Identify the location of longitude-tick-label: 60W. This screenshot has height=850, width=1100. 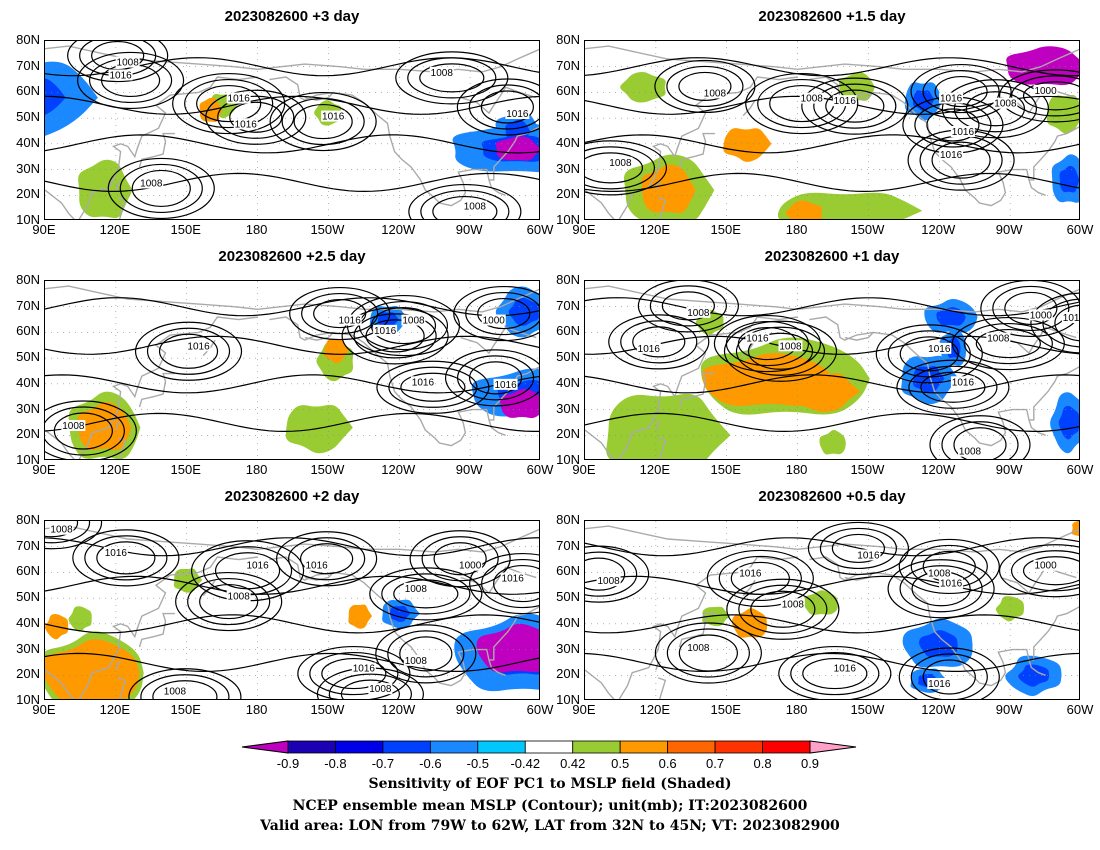
(540, 229).